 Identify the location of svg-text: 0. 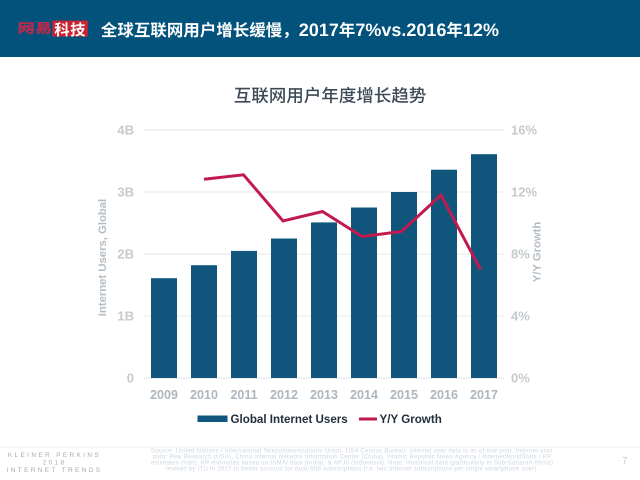
(130, 378).